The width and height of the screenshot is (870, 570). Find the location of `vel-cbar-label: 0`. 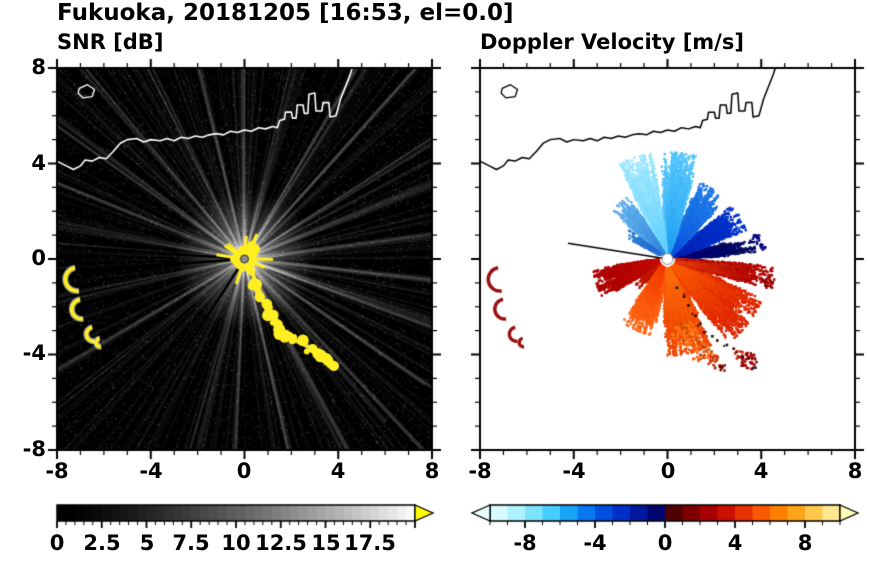

vel-cbar-label: 0 is located at coordinates (665, 543).